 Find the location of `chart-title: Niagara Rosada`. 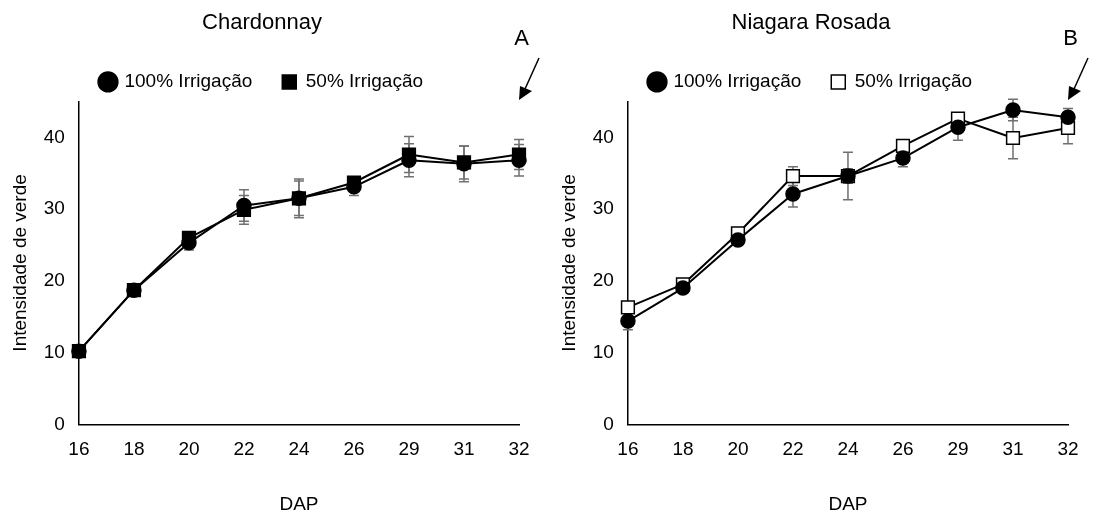

chart-title: Niagara Rosada is located at coordinates (811, 22).